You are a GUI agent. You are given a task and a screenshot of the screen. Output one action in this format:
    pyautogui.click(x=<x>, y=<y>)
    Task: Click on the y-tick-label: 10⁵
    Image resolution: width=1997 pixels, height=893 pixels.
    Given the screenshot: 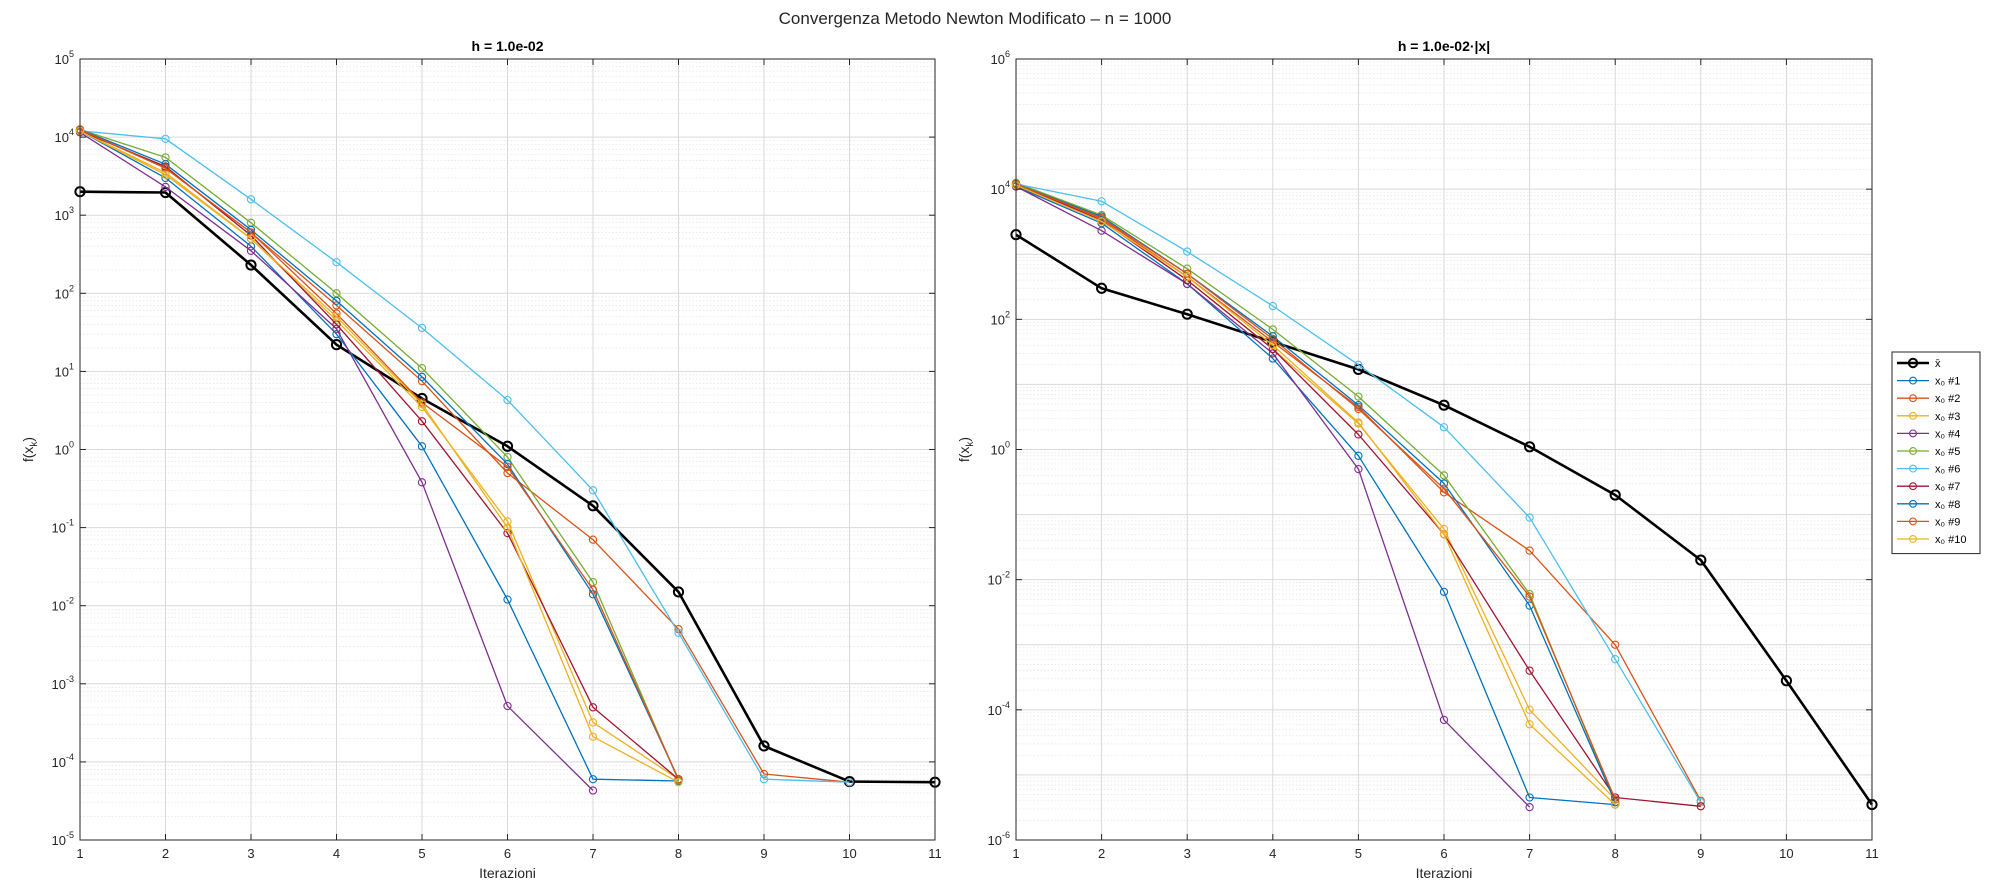 What is the action you would take?
    pyautogui.click(x=64, y=58)
    